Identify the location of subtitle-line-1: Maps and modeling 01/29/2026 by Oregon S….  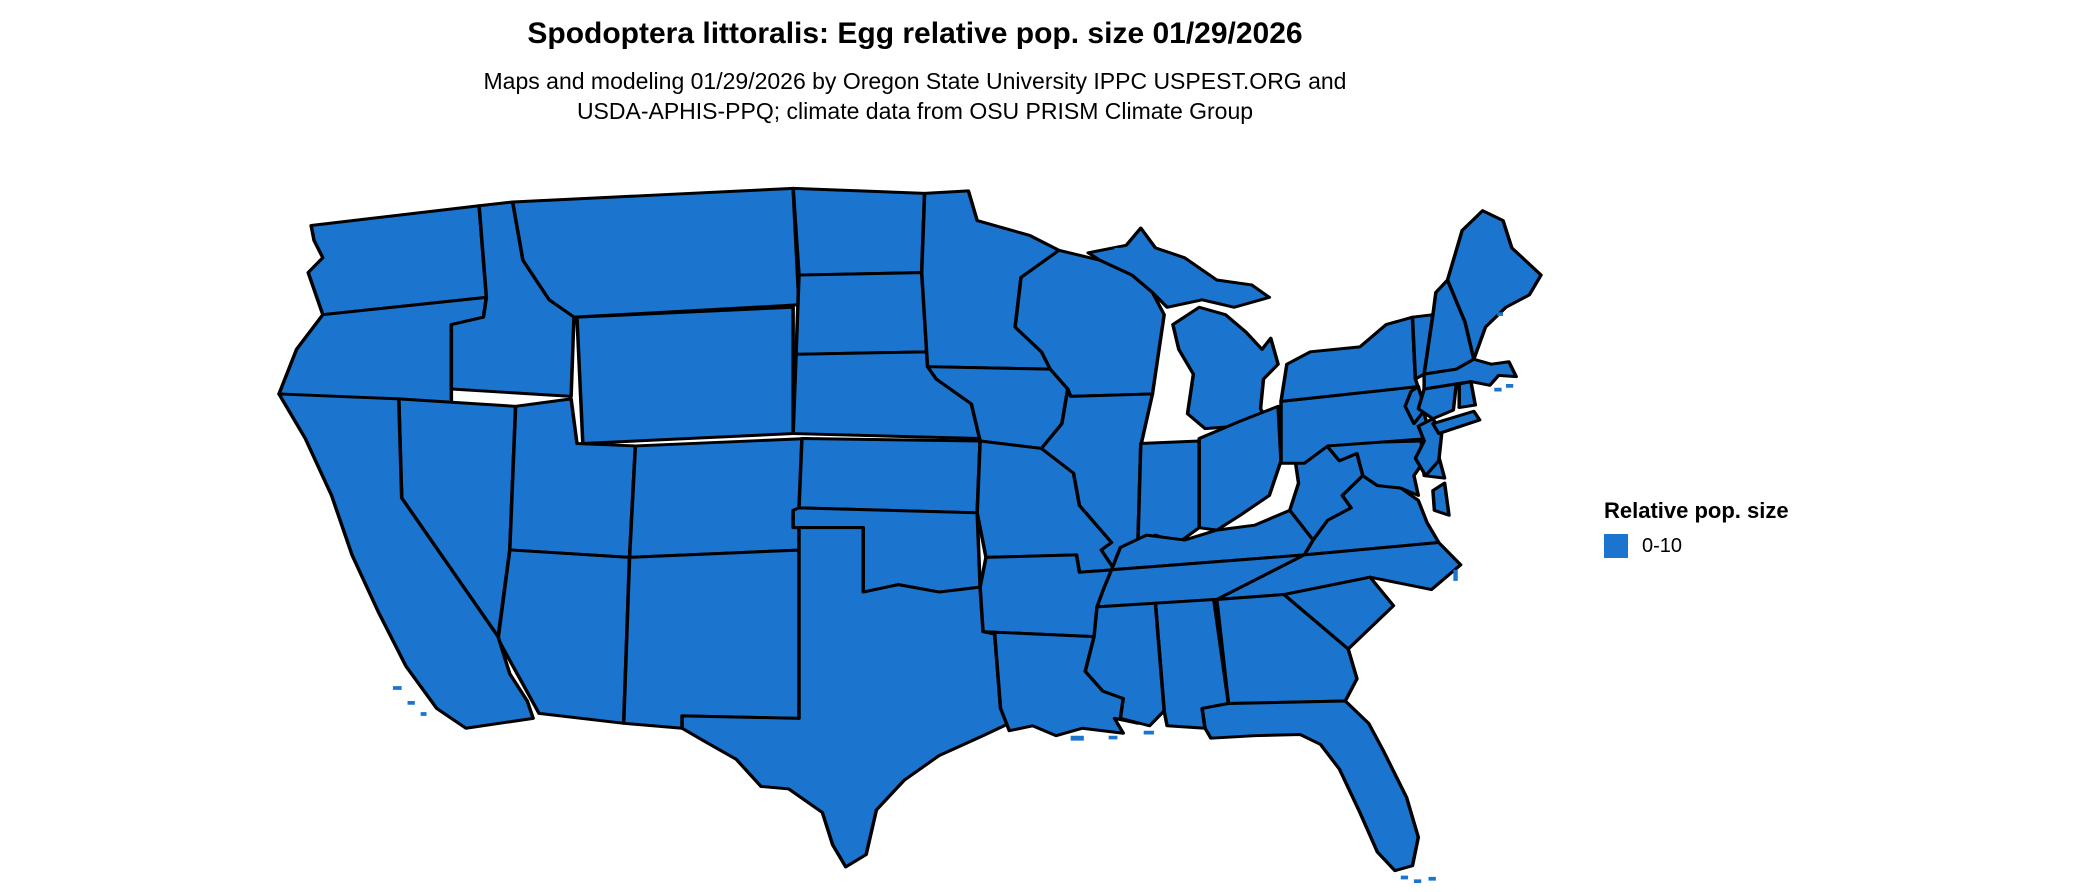
(915, 81).